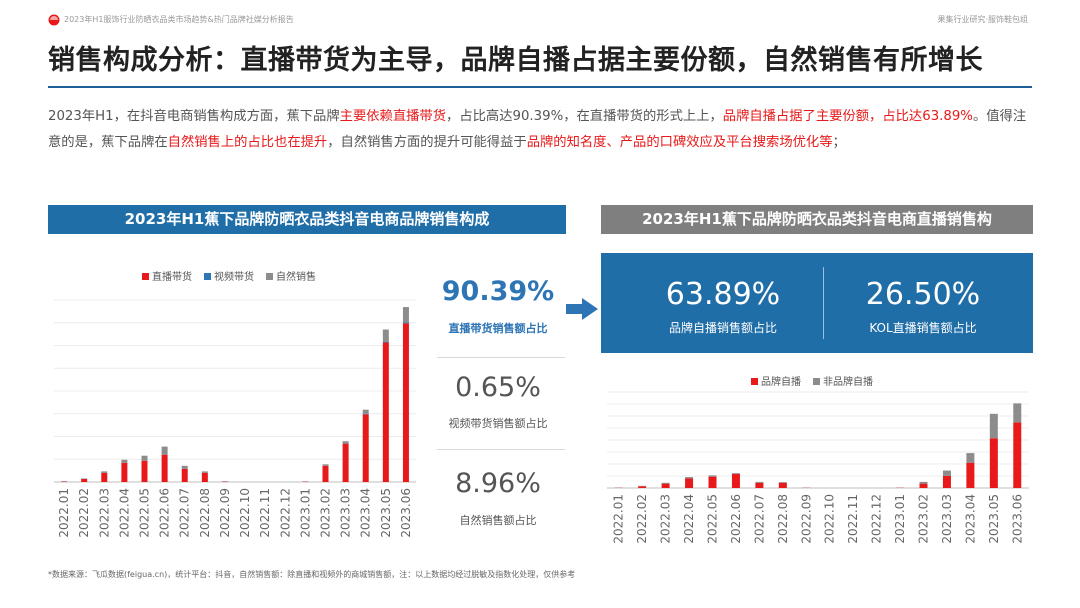 This screenshot has height=608, width=1080. Describe the element at coordinates (296, 276) in the screenshot. I see `legend-label: 自然销售` at that location.